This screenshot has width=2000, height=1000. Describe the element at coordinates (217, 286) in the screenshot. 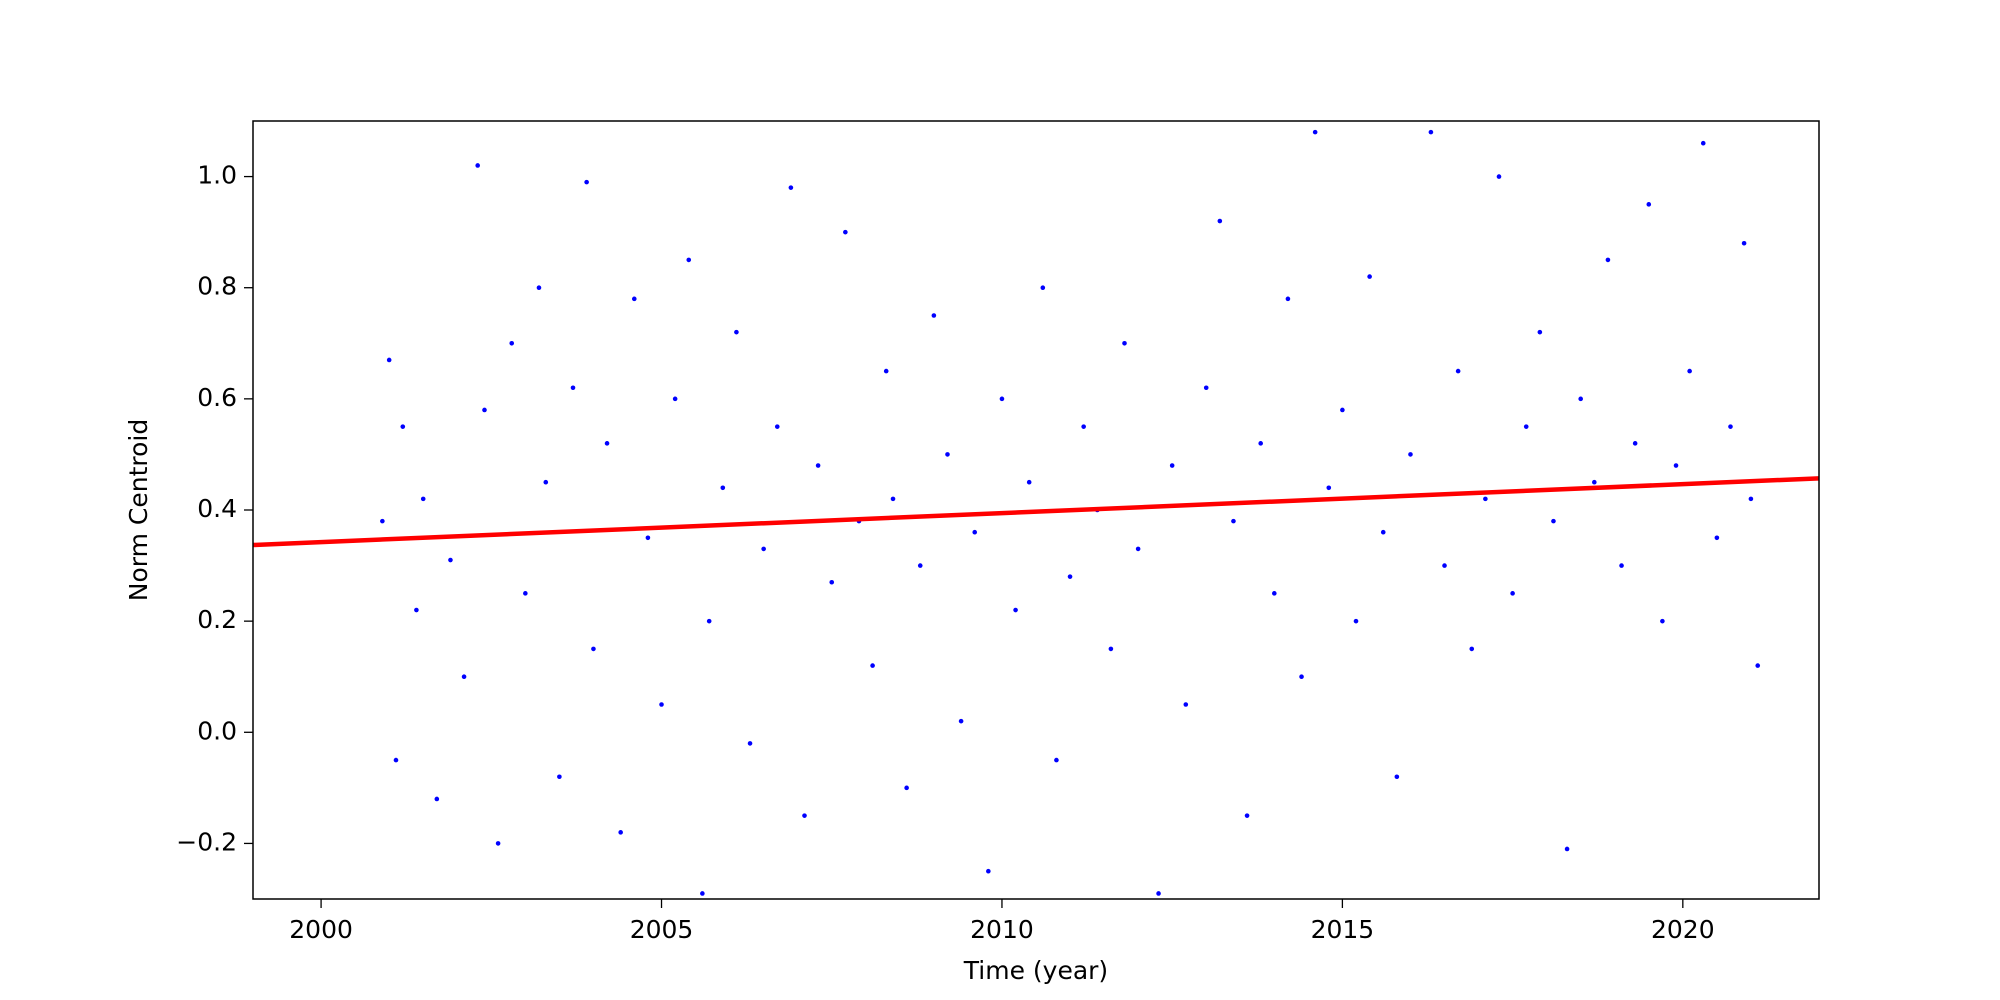

I see `y-tick-label: 0.8` at that location.